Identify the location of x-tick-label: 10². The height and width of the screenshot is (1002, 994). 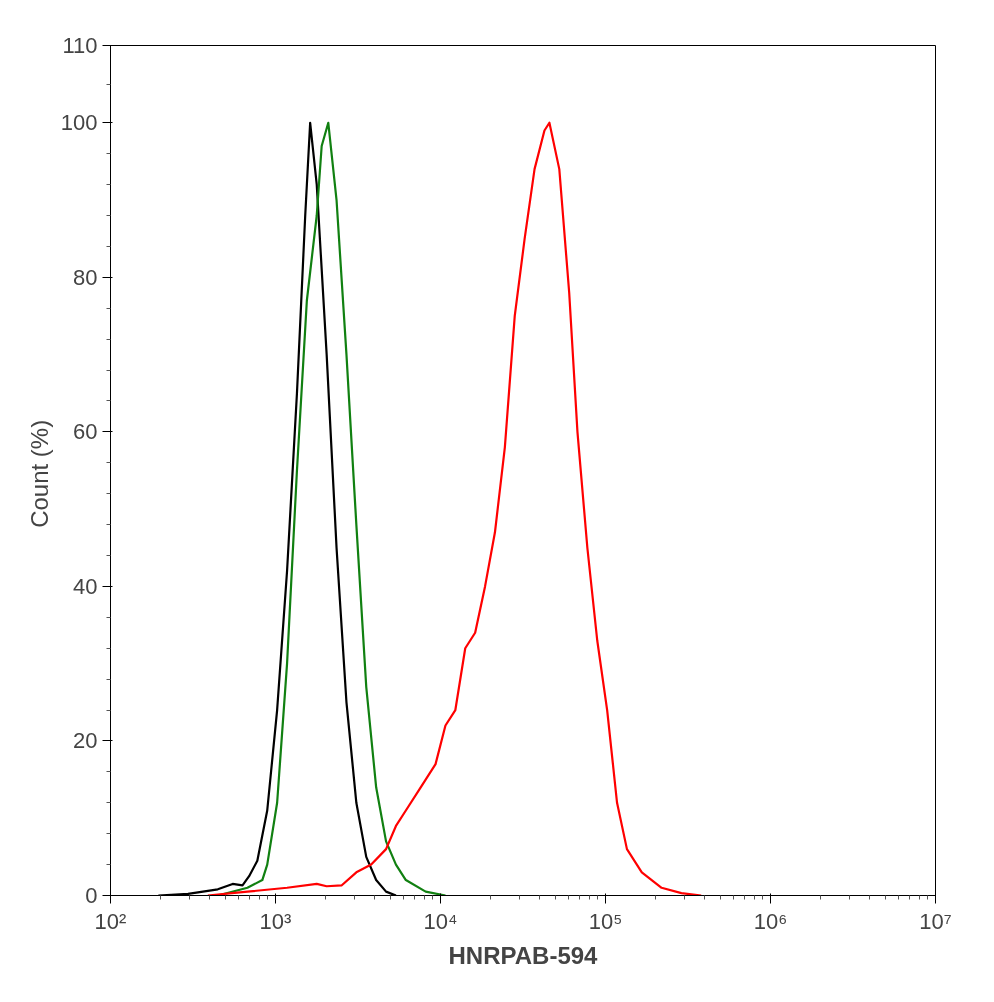
(110, 921).